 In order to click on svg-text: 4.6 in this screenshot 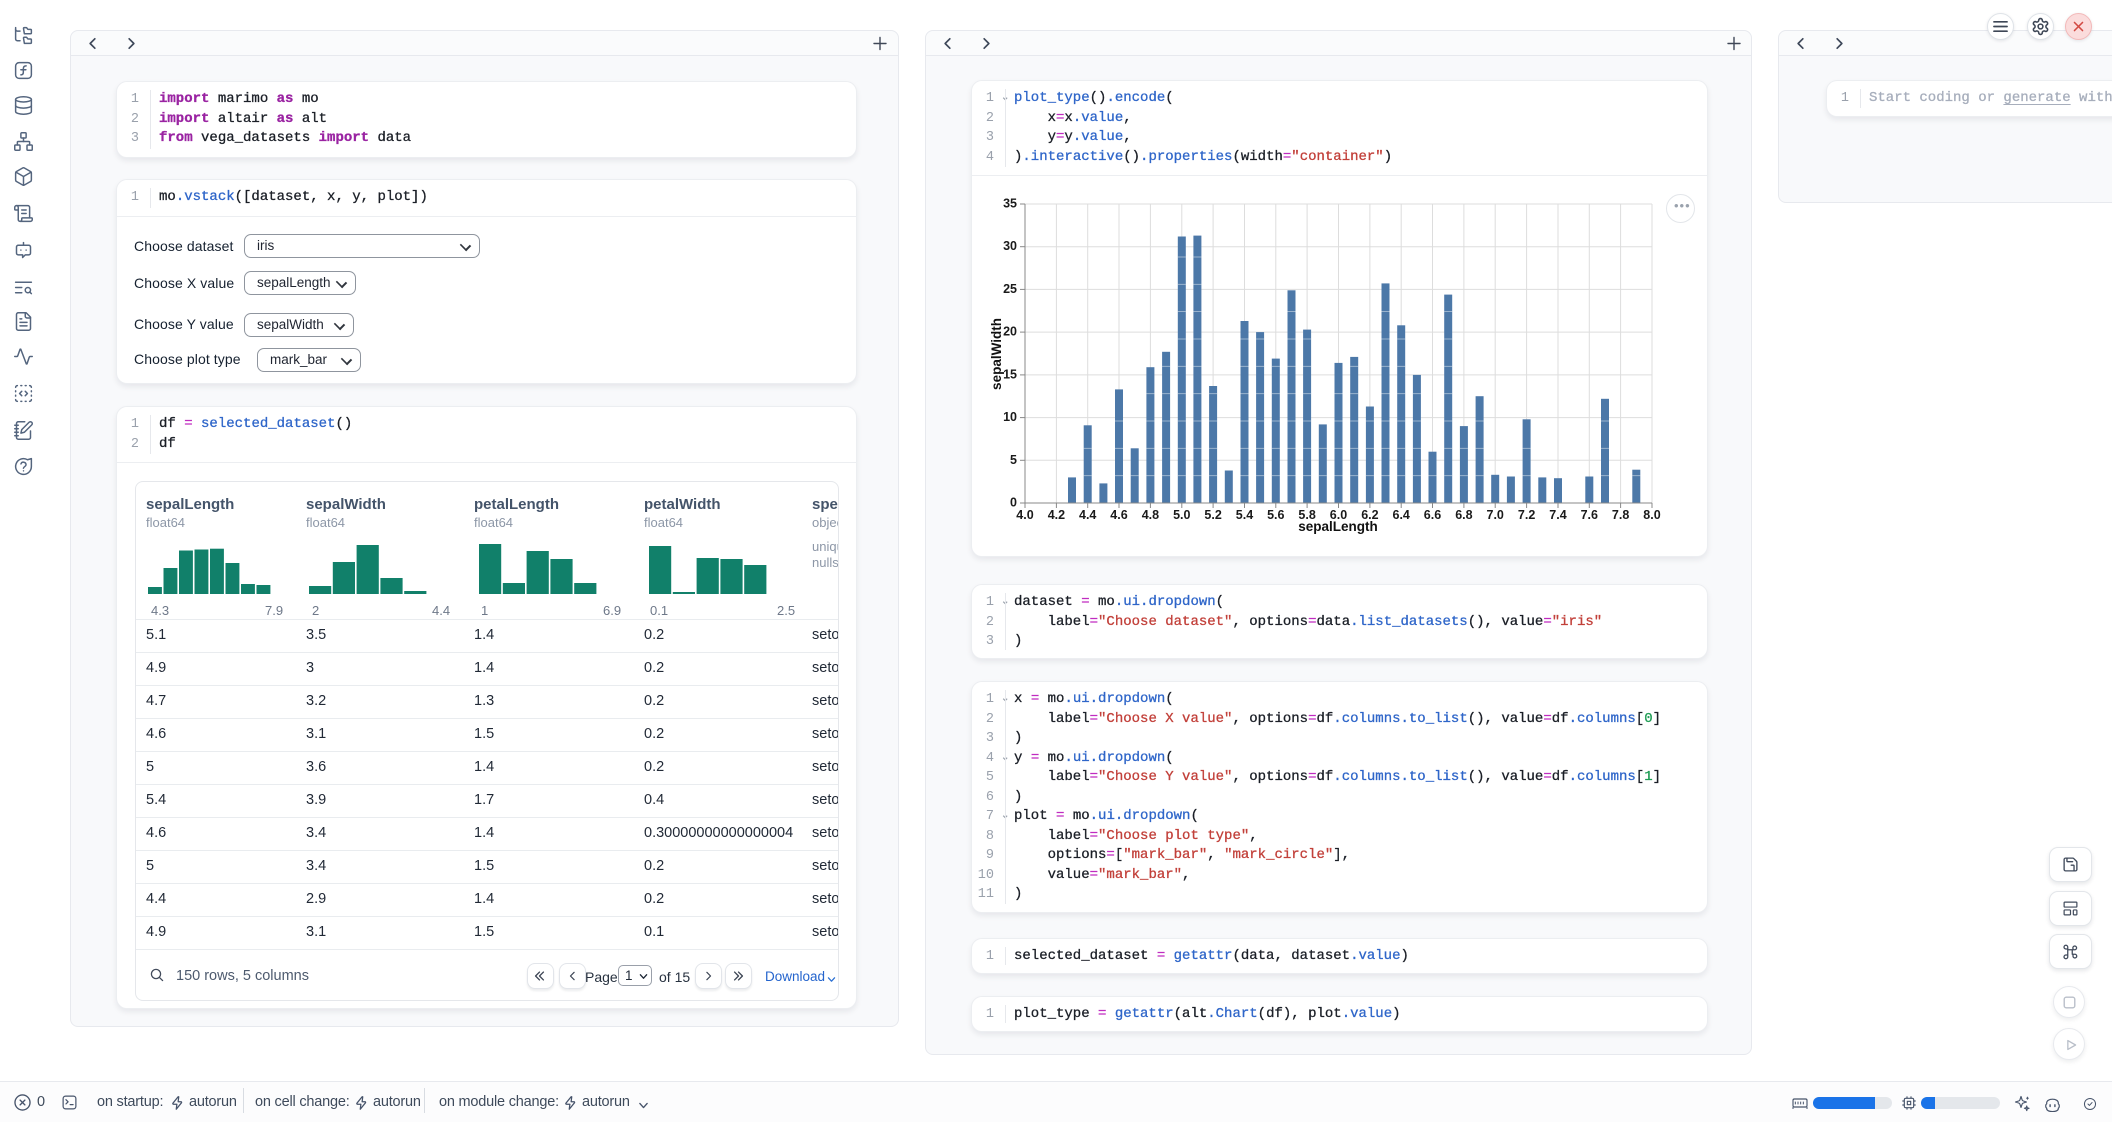, I will do `click(1118, 515)`.